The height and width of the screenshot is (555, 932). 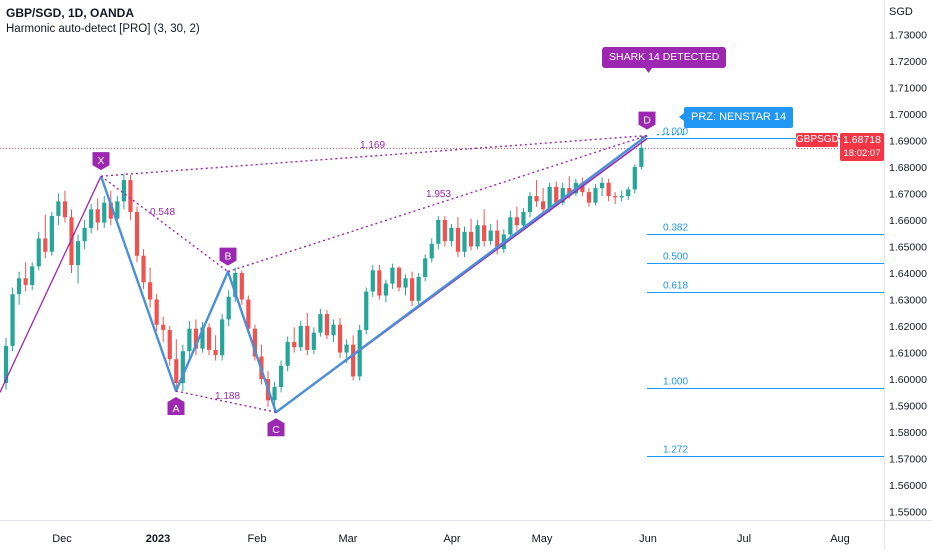 I want to click on pattern-ratio-label: 0.548, so click(x=162, y=212).